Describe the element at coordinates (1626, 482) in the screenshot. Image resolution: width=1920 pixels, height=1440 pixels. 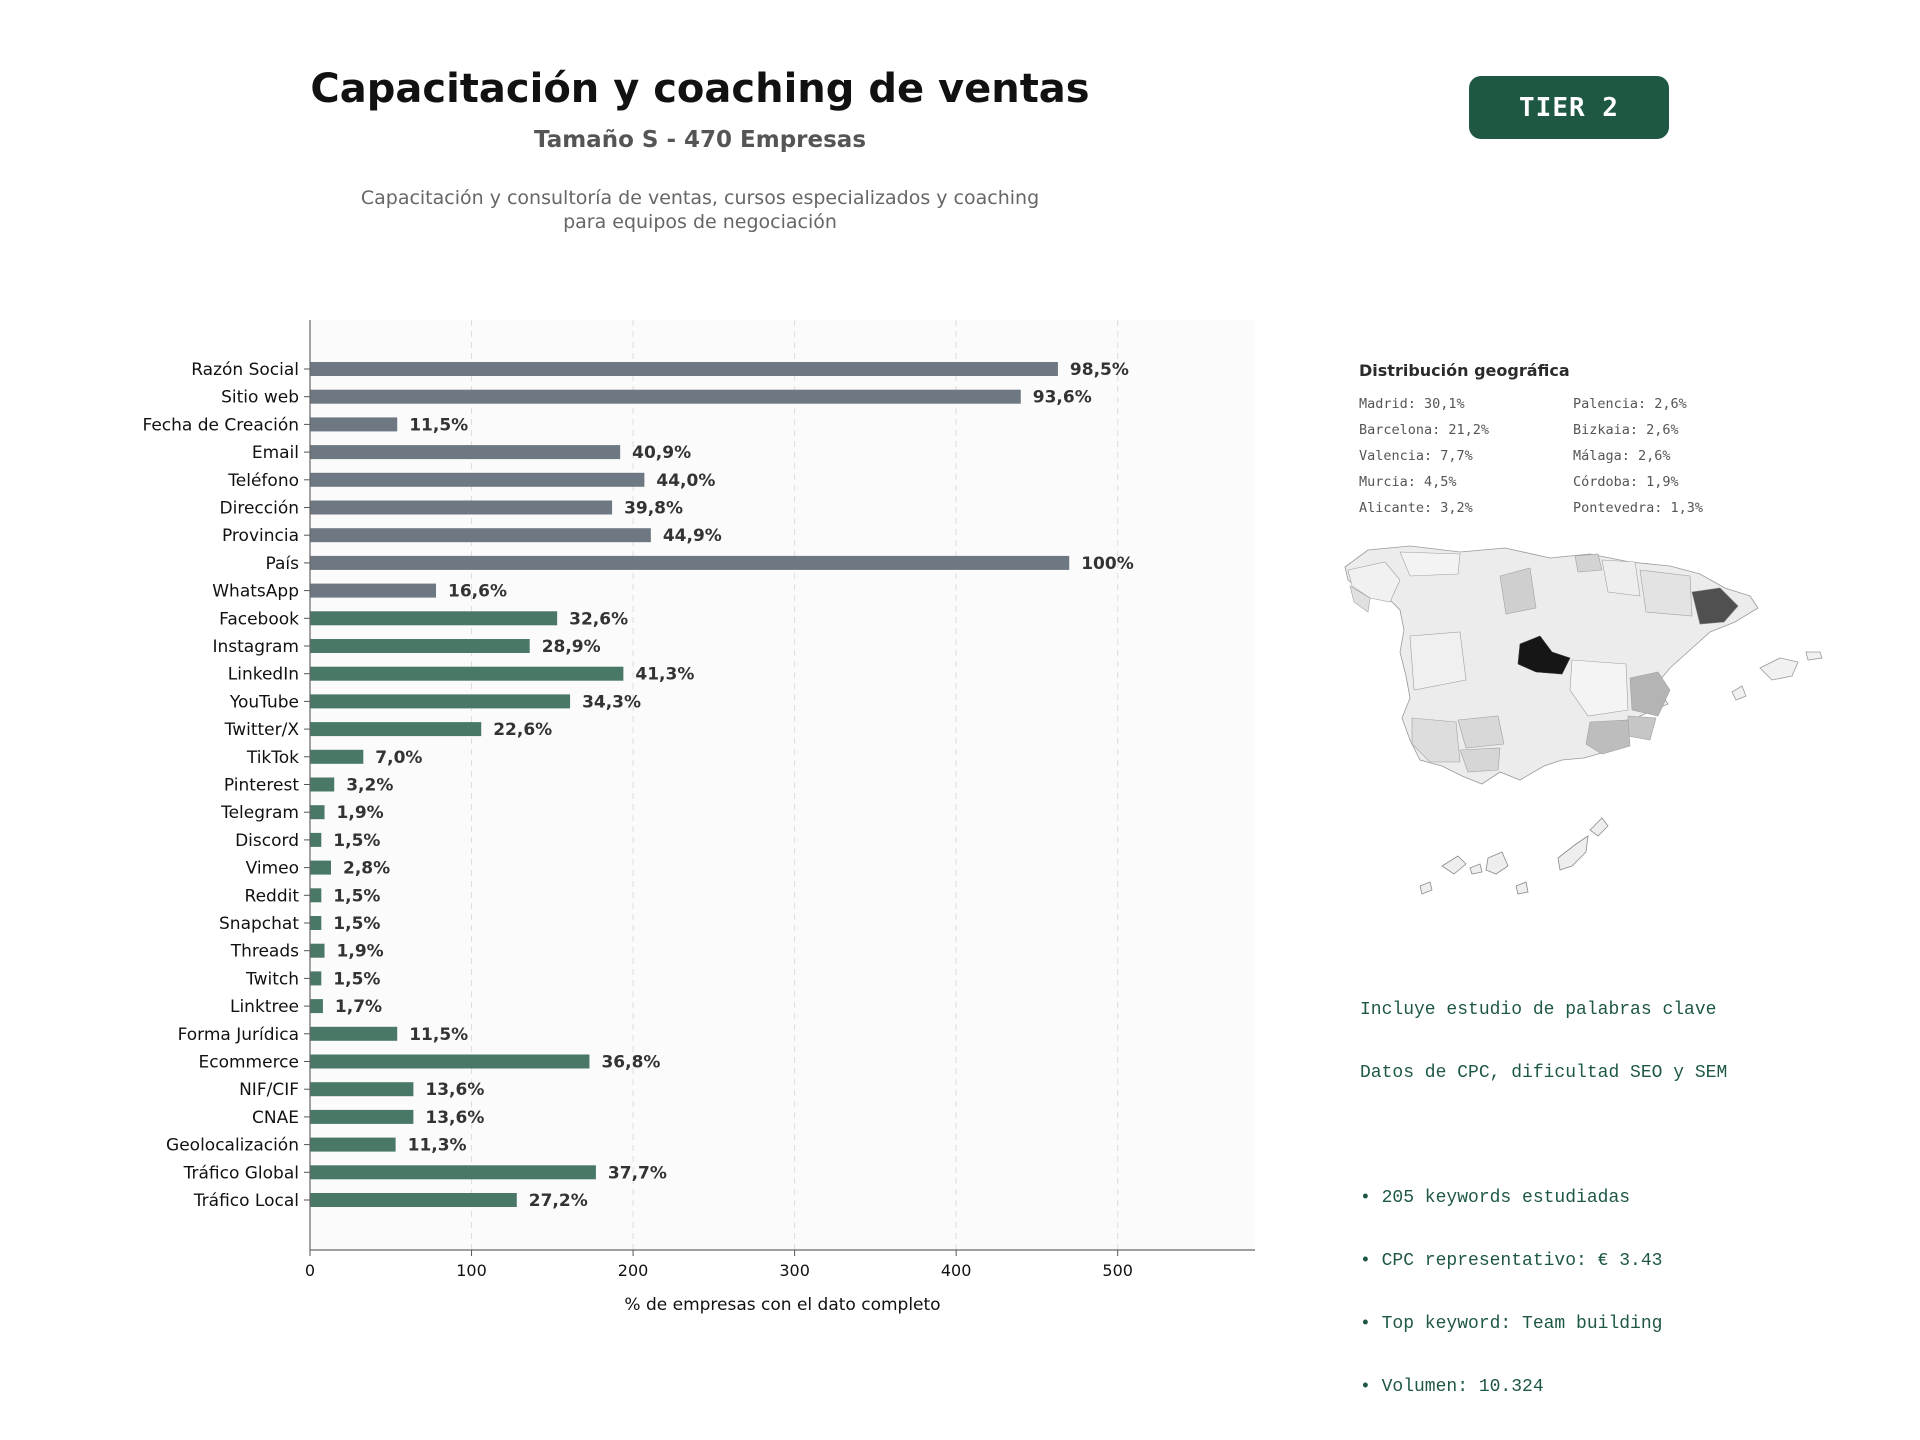
I see `geo-item-cordoba: Córdoba: 1,9%` at that location.